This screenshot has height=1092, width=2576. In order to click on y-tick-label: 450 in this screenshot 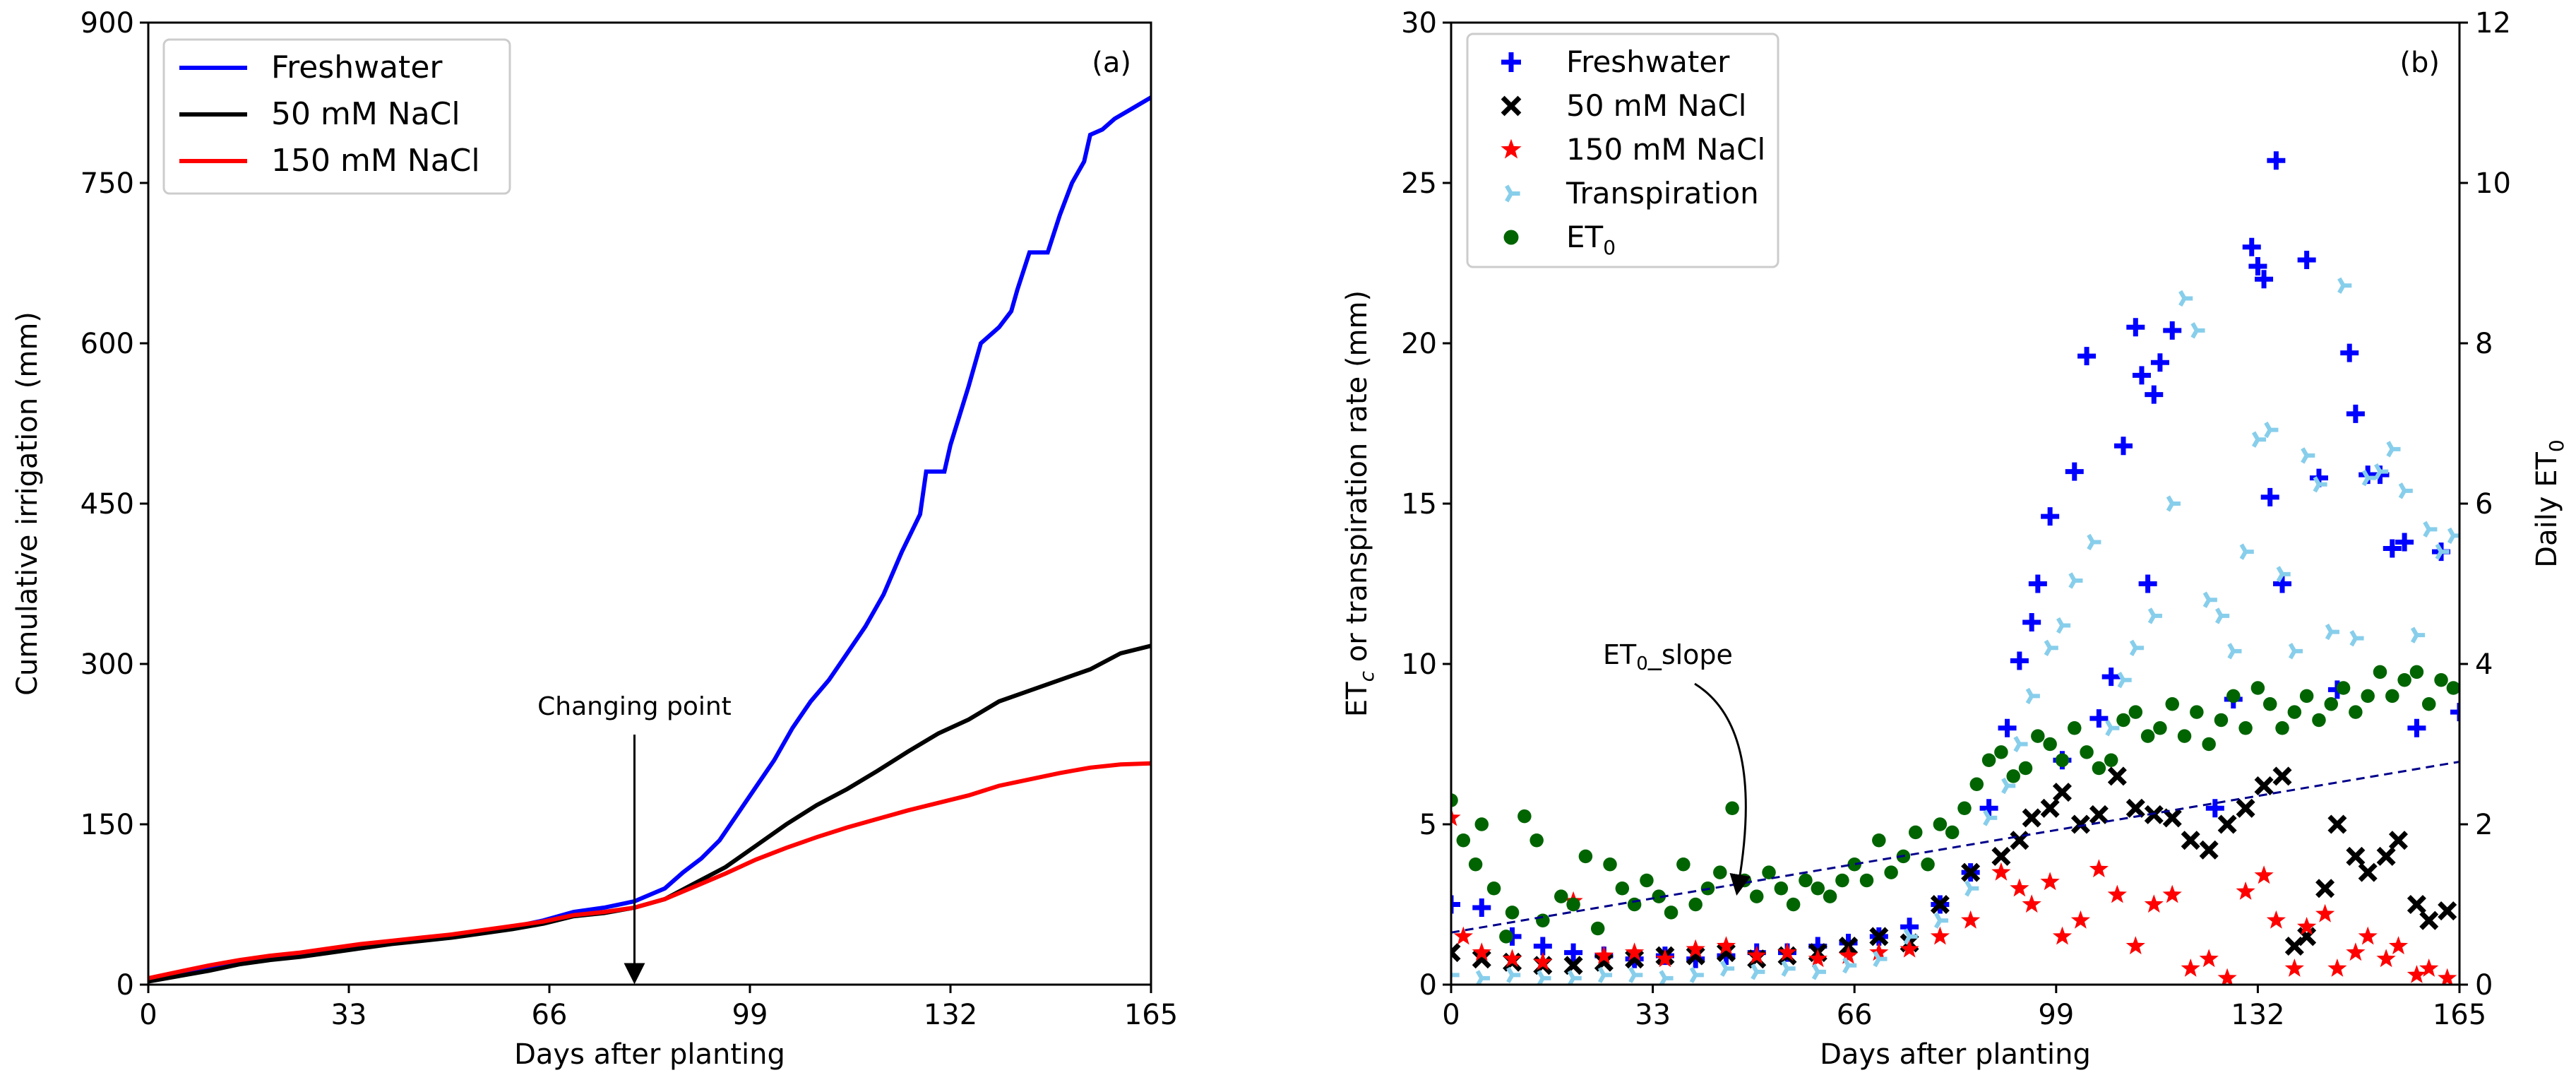, I will do `click(107, 504)`.